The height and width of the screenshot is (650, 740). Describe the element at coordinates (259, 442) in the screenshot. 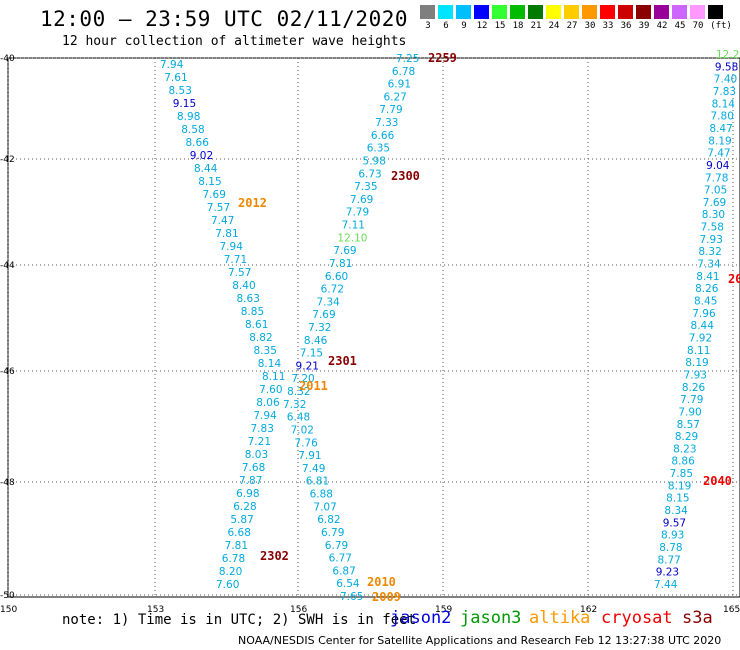

I see `track-1-value: 7.21` at that location.